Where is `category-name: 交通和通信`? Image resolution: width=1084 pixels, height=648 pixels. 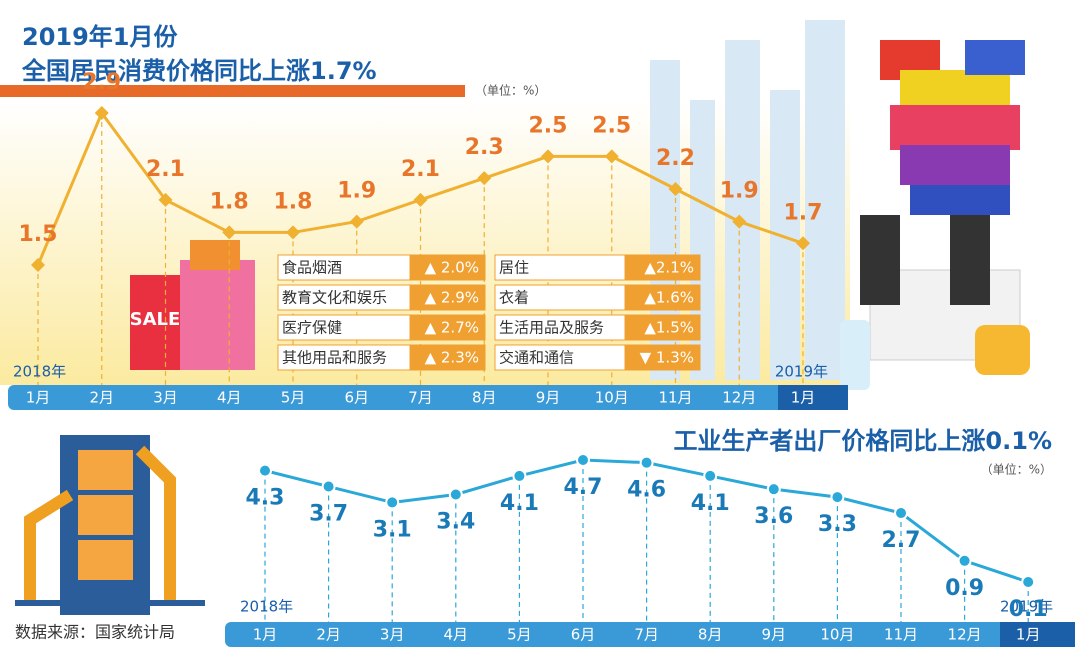 category-name: 交通和通信 is located at coordinates (536, 358).